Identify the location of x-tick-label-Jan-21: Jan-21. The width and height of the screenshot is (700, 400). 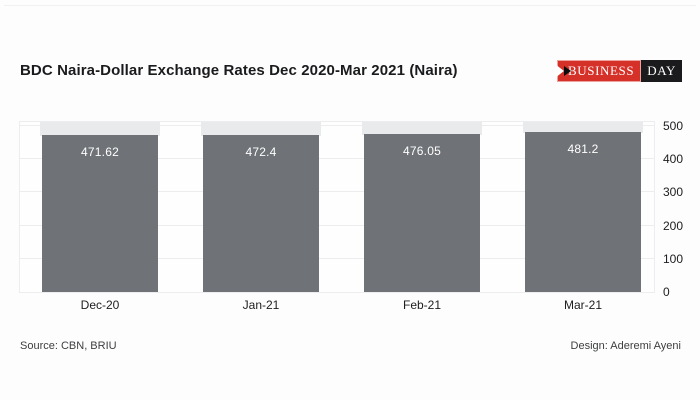
(261, 305).